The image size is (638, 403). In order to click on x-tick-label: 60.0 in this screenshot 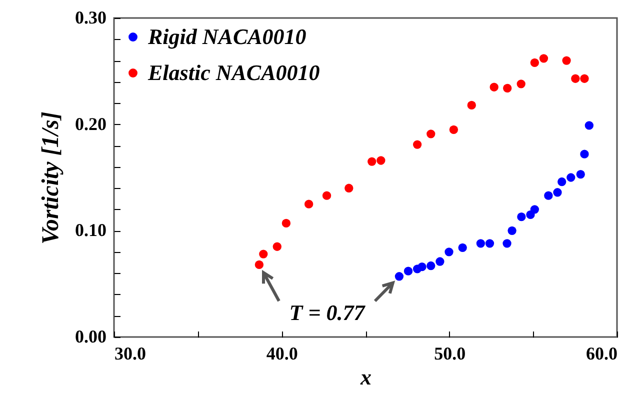, I will do `click(602, 354)`.